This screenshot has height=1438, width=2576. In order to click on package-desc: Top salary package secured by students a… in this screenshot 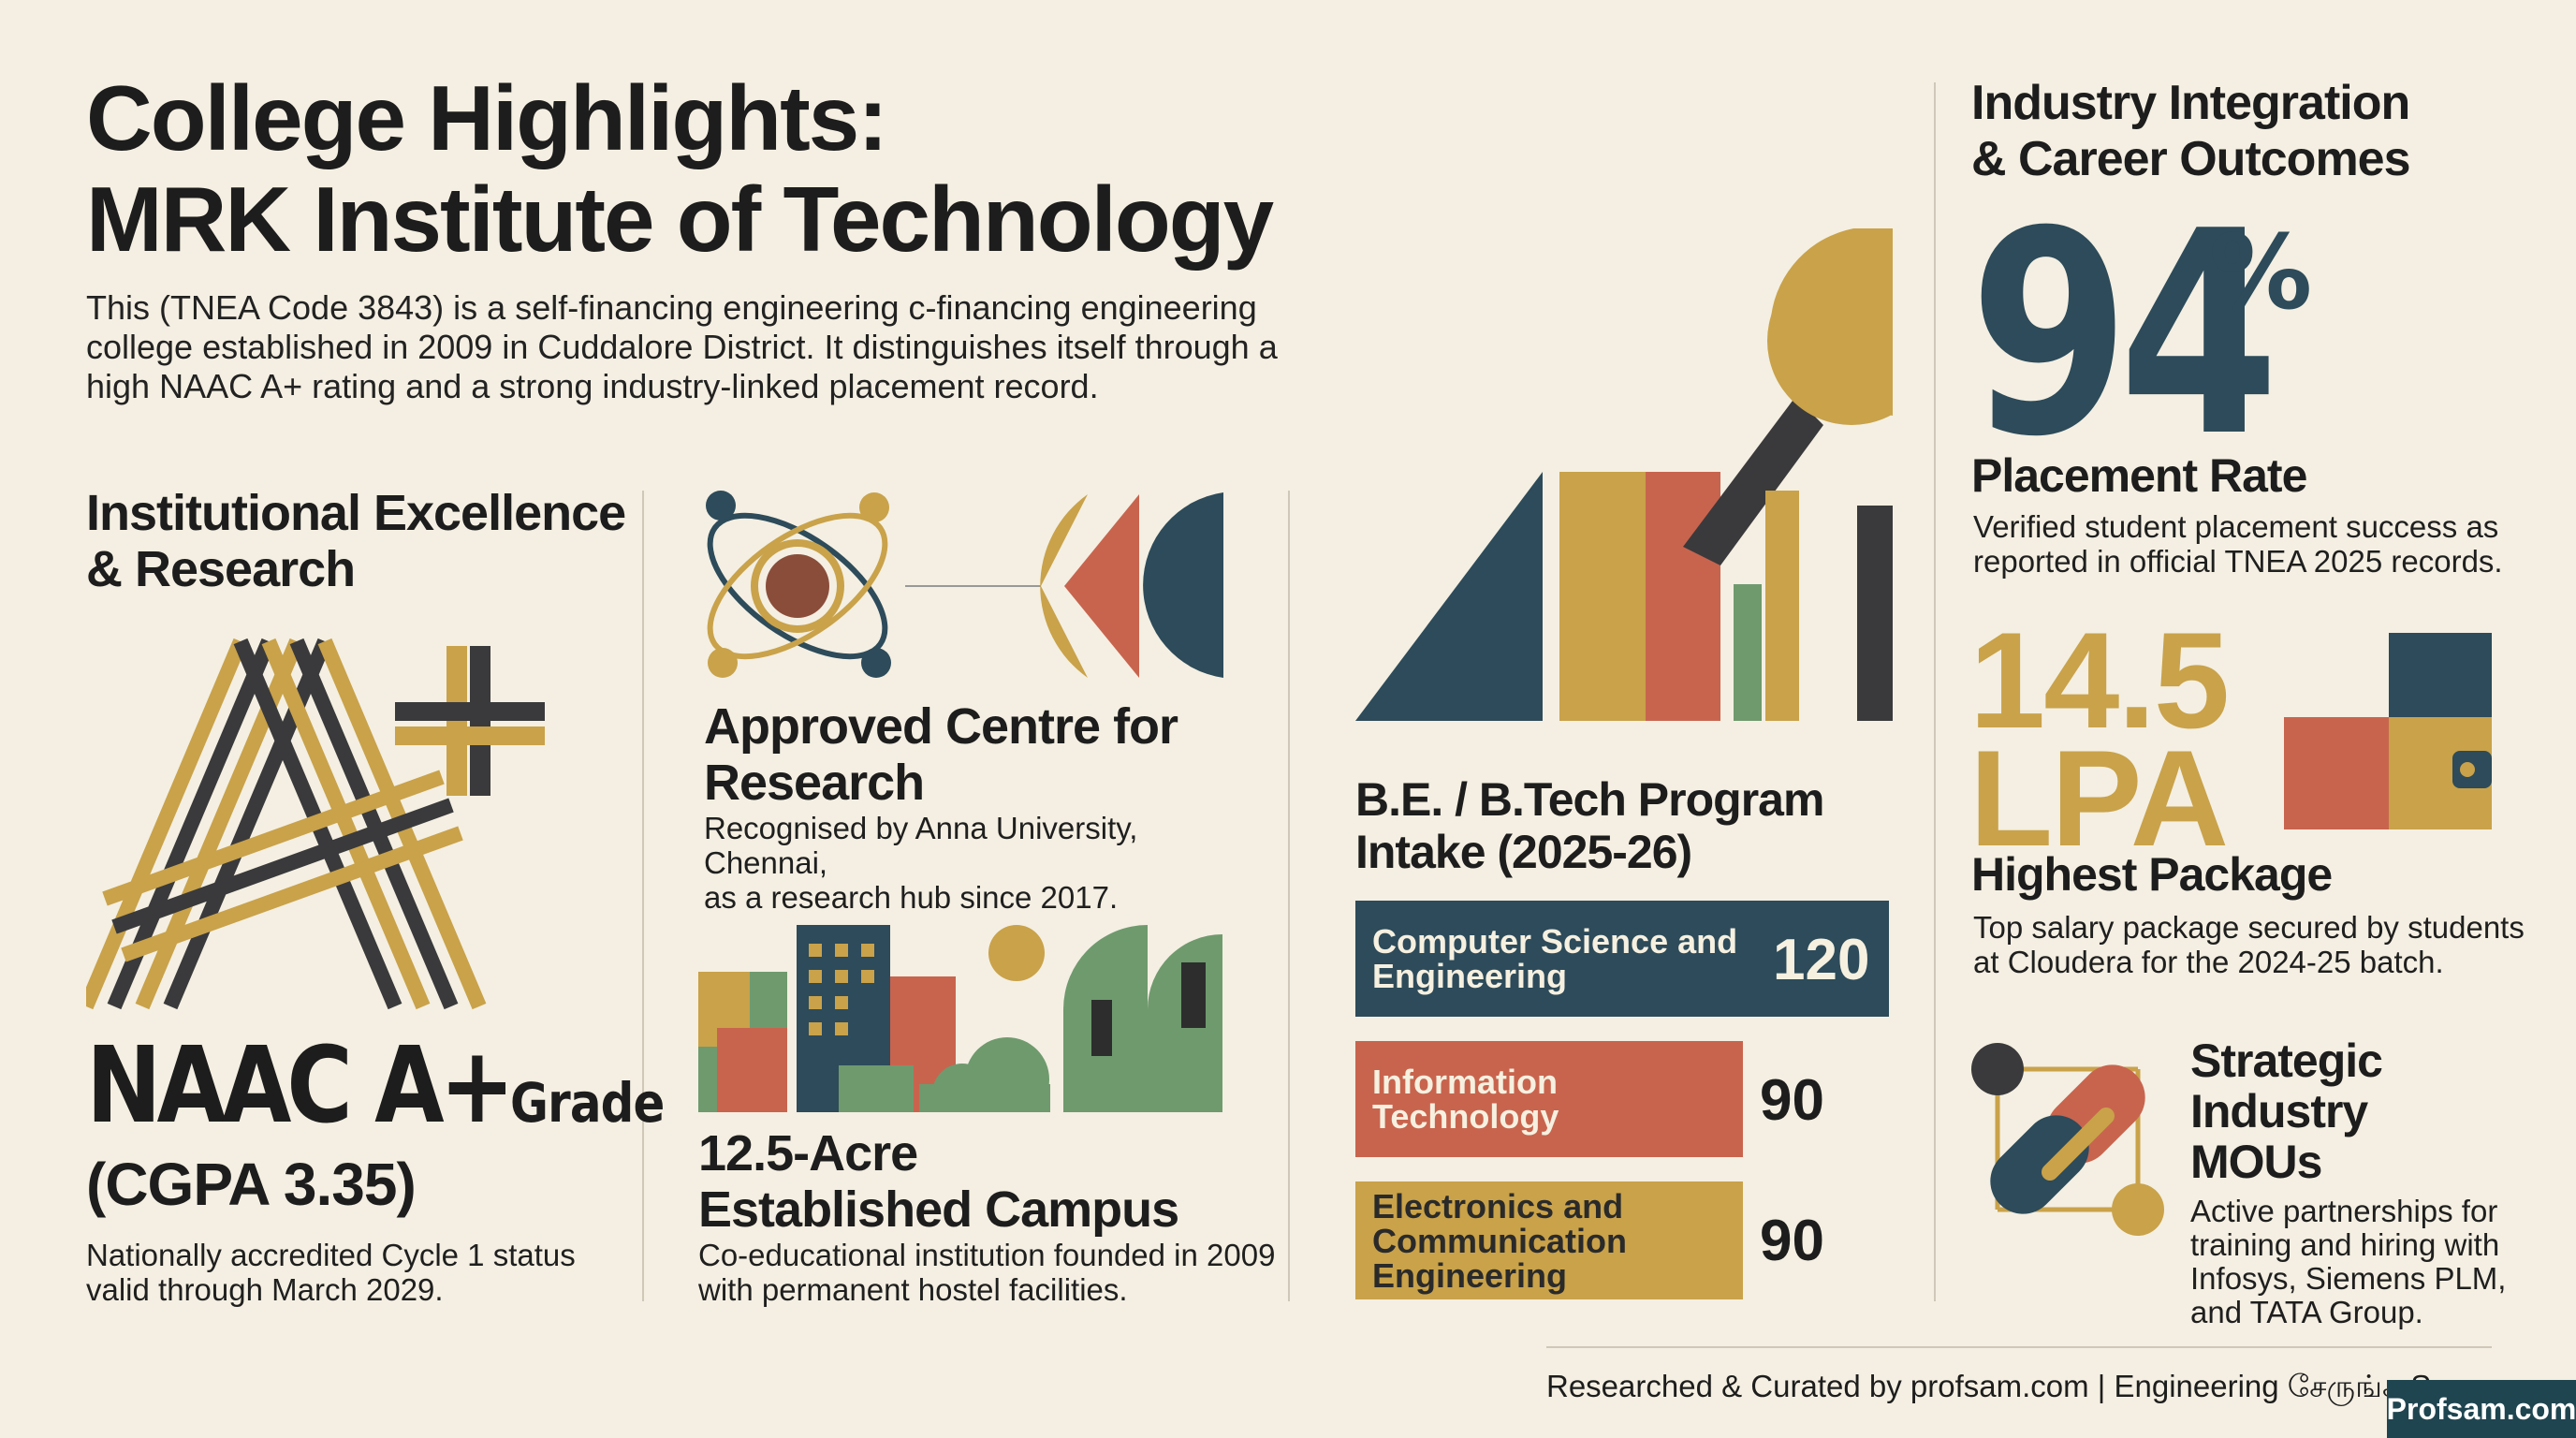, I will do `click(2263, 944)`.